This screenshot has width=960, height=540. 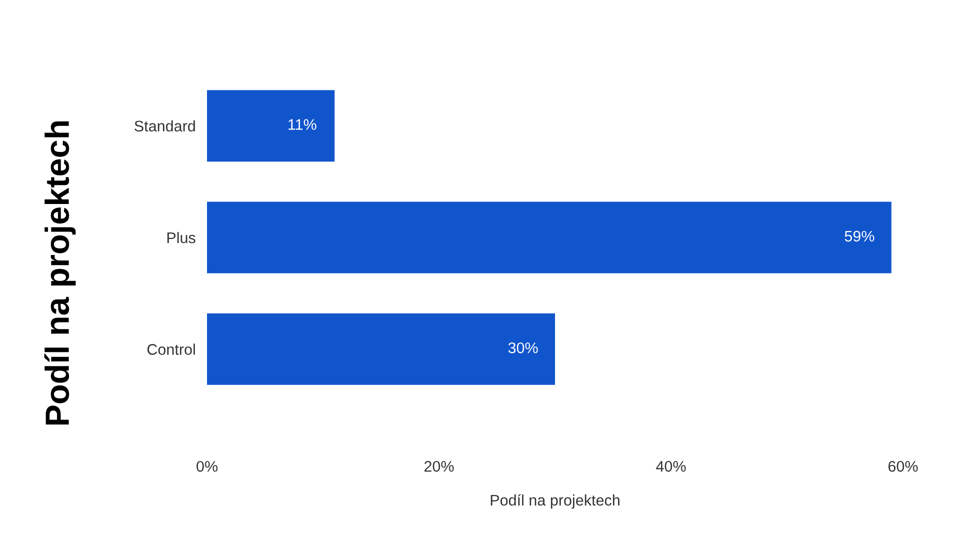 I want to click on data-label: 30%, so click(x=523, y=348).